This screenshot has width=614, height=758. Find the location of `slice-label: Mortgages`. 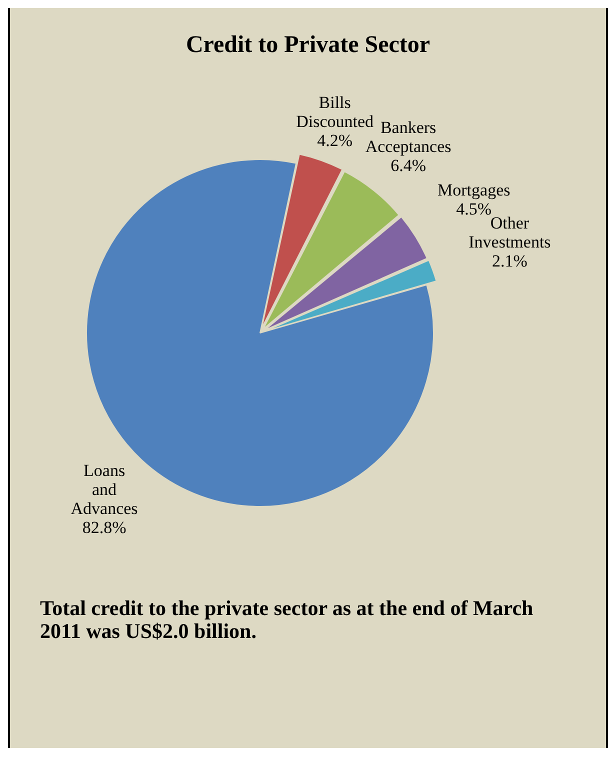

slice-label: Mortgages is located at coordinates (474, 190).